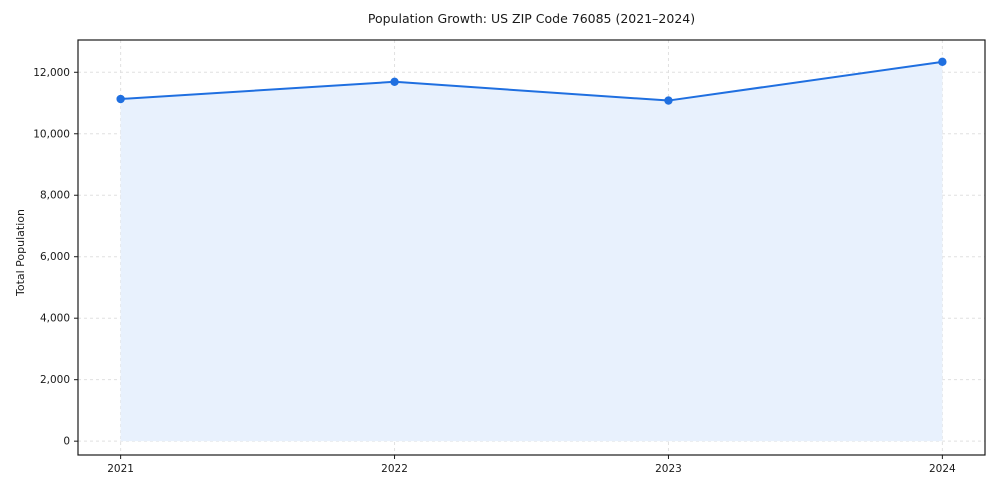 Image resolution: width=1000 pixels, height=500 pixels. Describe the element at coordinates (51, 134) in the screenshot. I see `y-tick-label: 10,000` at that location.